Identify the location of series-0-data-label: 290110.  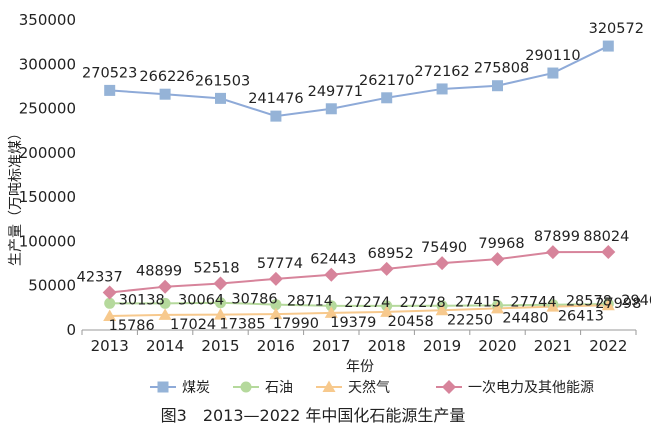
(552, 56).